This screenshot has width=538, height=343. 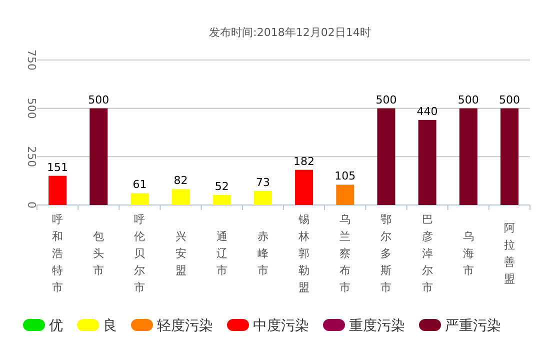 I want to click on data-label: 61, so click(x=139, y=185).